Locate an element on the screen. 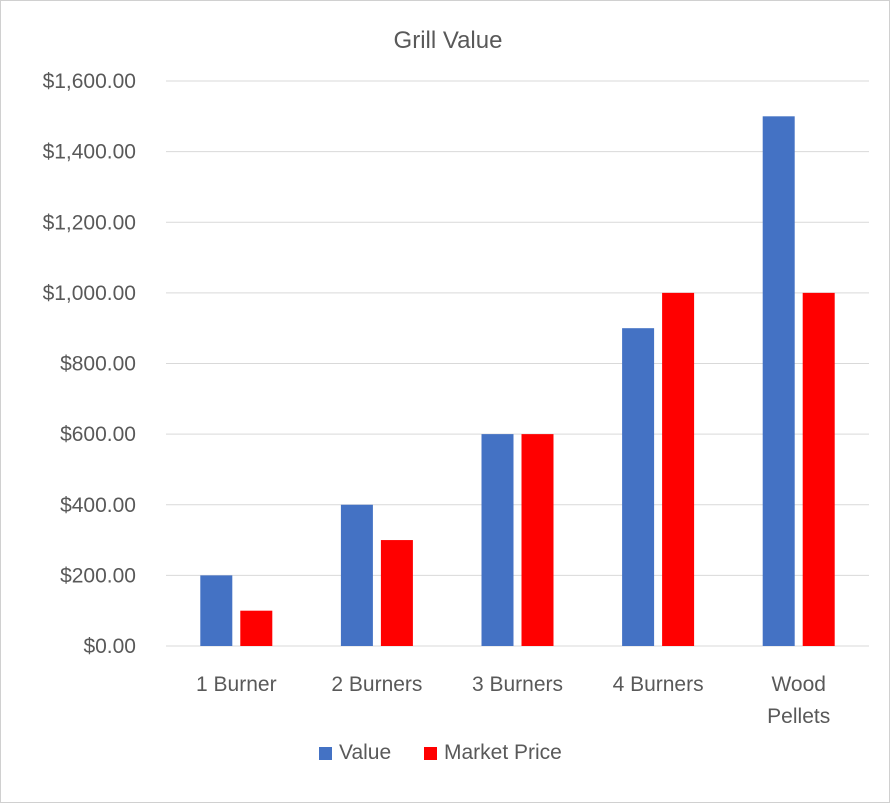 The height and width of the screenshot is (803, 890). x-category-label: Wood Pellets is located at coordinates (798, 700).